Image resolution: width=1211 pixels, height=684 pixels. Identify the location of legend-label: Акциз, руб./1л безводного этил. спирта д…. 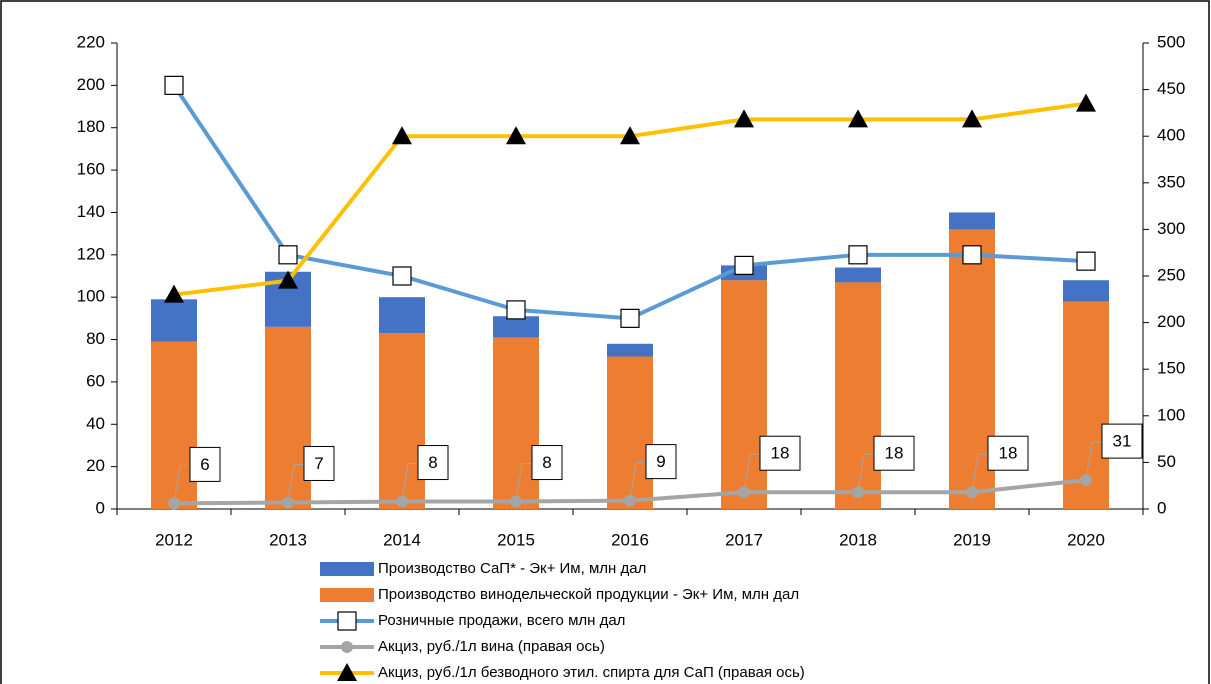
(591, 672).